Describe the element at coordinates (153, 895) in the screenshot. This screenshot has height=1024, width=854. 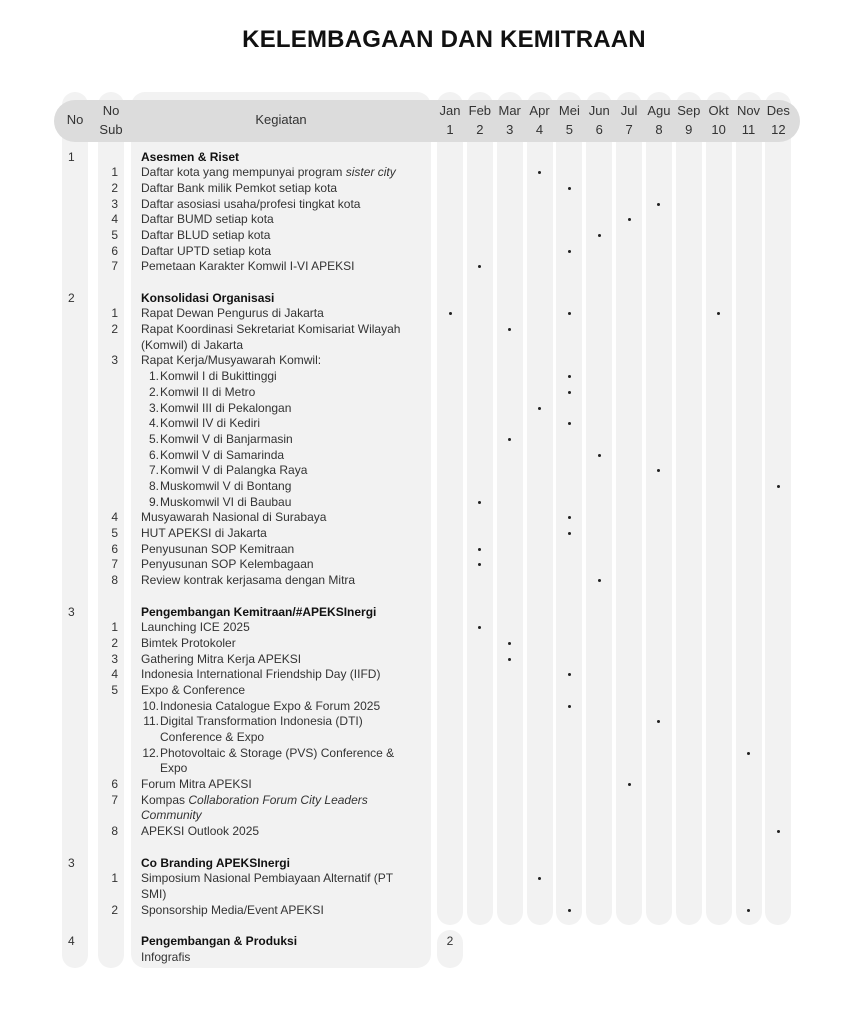
I see `activity-text: SMI)` at that location.